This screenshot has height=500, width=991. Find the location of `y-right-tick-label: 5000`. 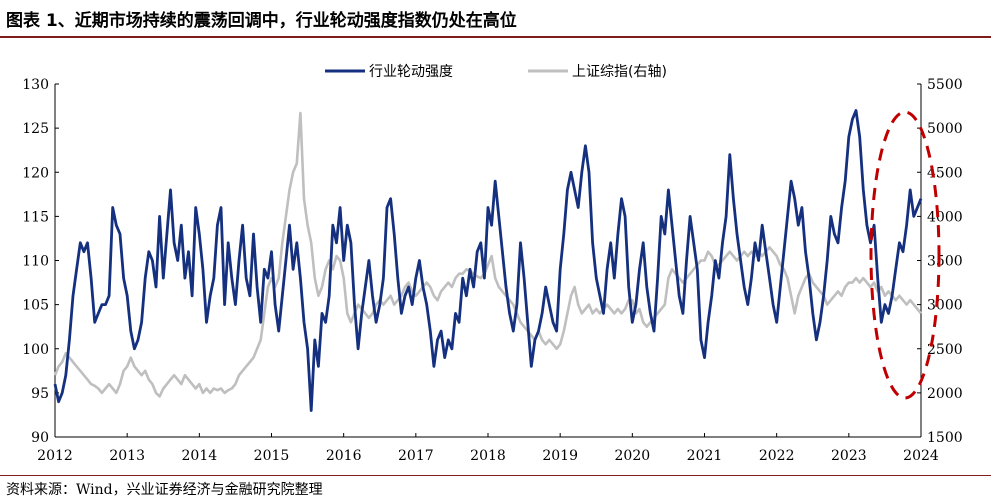

y-right-tick-label: 5000 is located at coordinates (945, 129).